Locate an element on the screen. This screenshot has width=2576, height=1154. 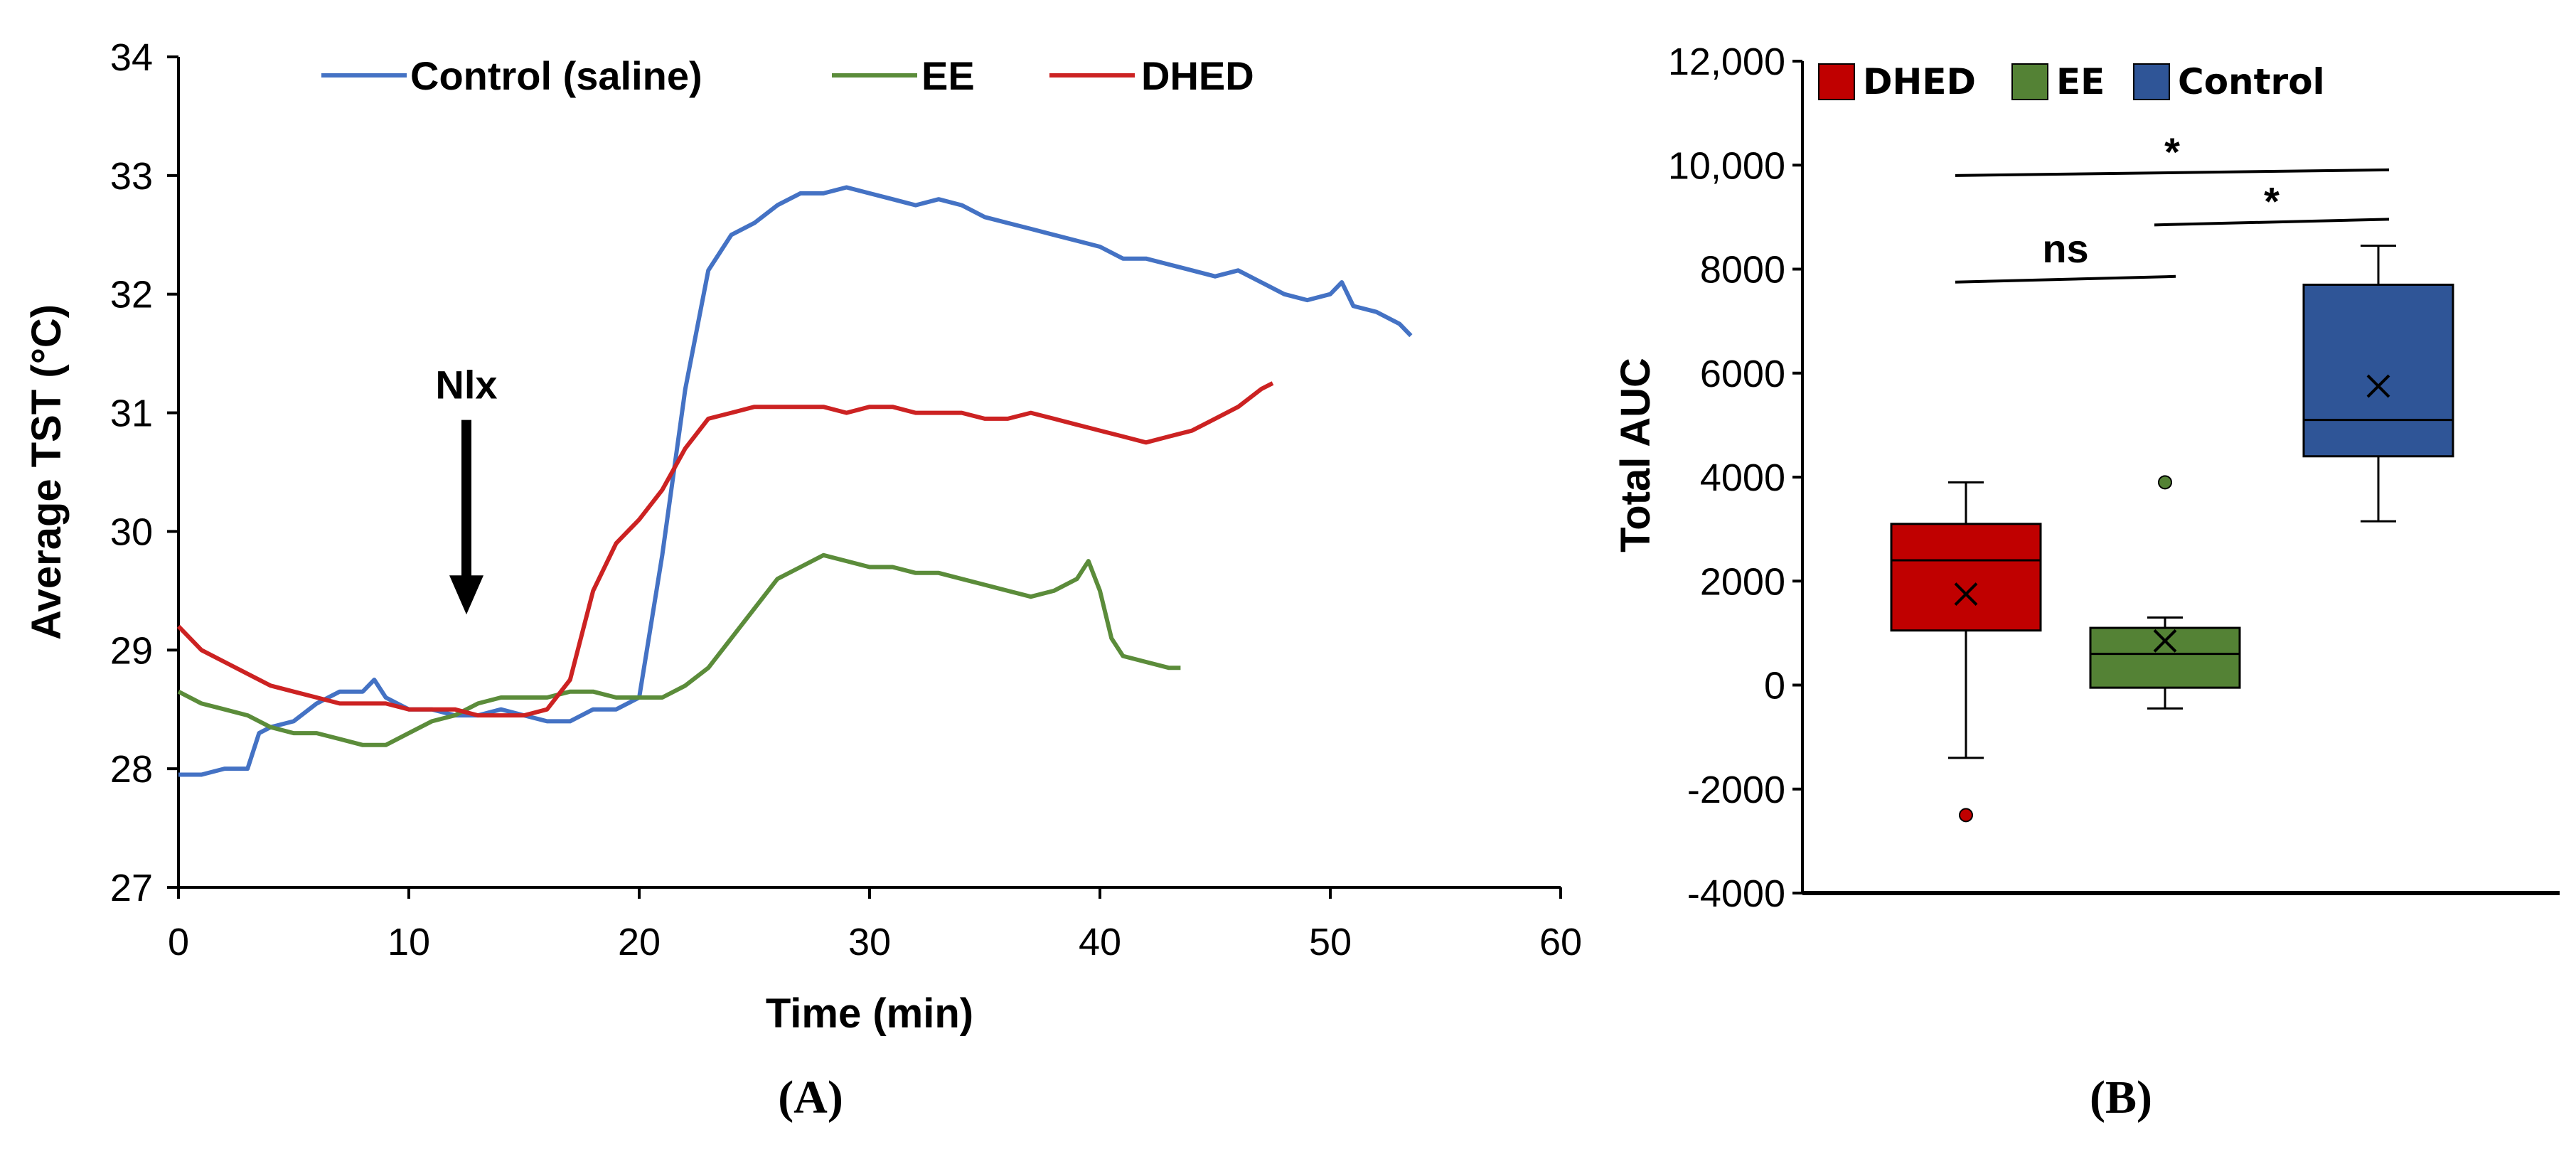
y-tick-label: 34 is located at coordinates (131, 57).